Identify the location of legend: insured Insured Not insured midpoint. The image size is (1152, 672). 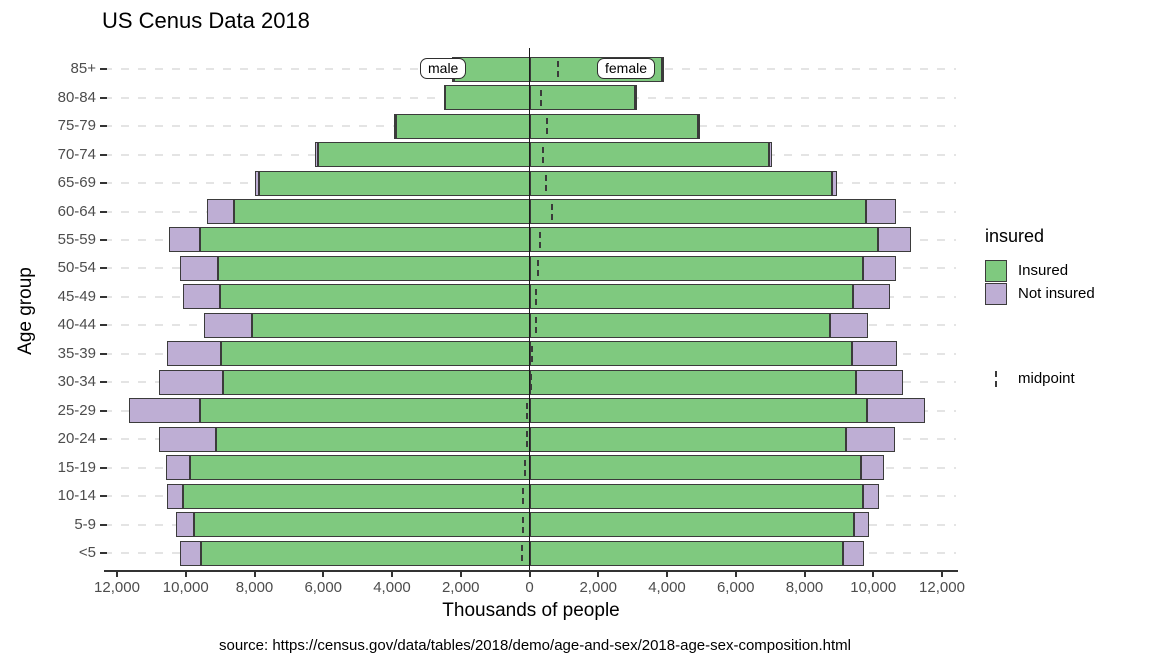
(1067, 308).